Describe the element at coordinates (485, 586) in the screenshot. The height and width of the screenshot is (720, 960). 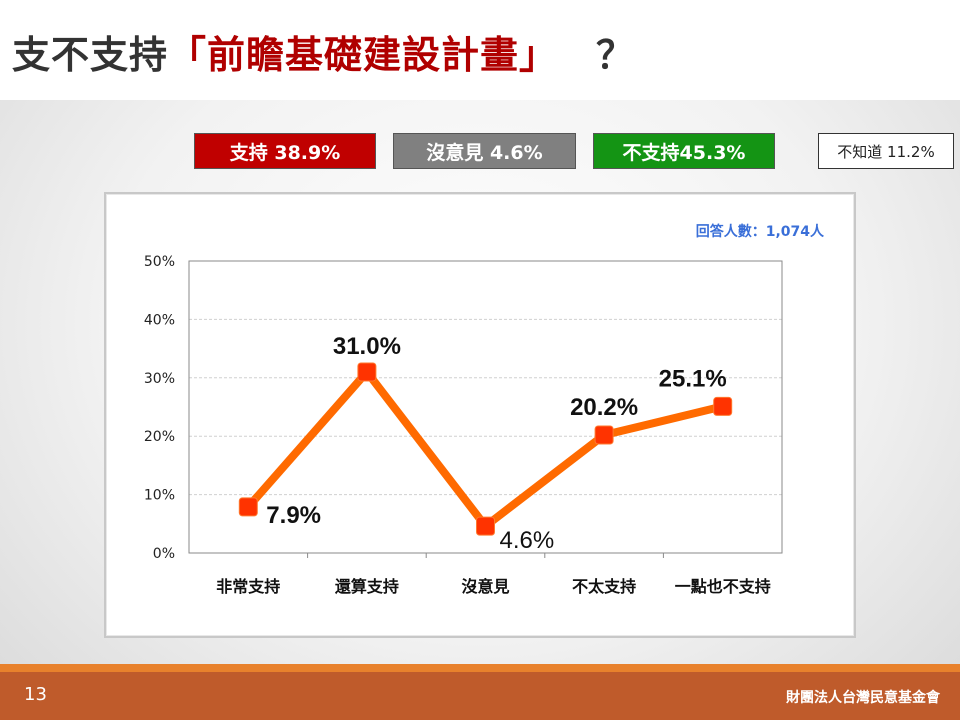
I see `x-category-label: 沒意見` at that location.